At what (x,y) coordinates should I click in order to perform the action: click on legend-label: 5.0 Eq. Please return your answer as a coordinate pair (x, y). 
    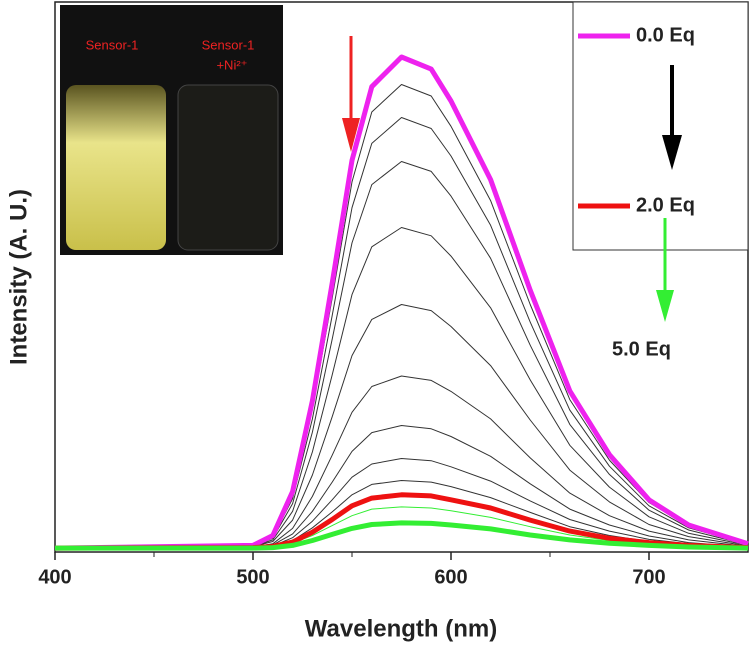
    Looking at the image, I should click on (641, 349).